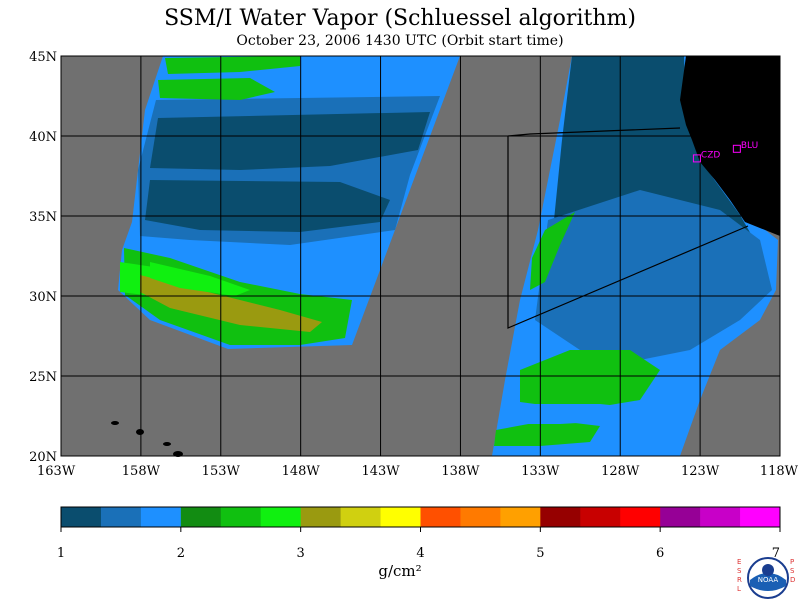 The image size is (800, 600). What do you see at coordinates (231, 303) in the screenshot?
I see `west-swath-olive-core` at bounding box center [231, 303].